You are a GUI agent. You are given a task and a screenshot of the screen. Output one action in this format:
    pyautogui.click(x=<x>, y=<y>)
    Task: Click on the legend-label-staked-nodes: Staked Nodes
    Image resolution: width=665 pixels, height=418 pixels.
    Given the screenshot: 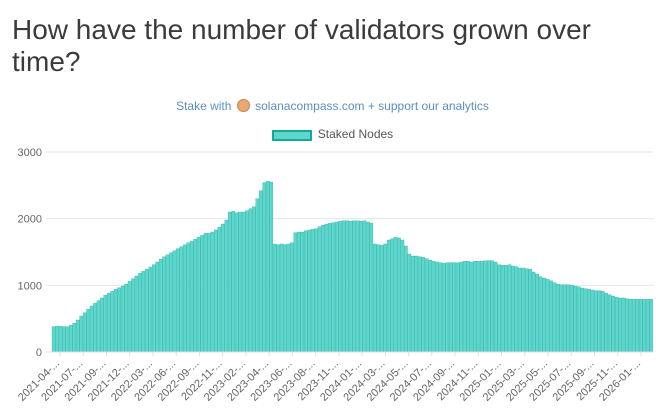 What is the action you would take?
    pyautogui.click(x=355, y=134)
    